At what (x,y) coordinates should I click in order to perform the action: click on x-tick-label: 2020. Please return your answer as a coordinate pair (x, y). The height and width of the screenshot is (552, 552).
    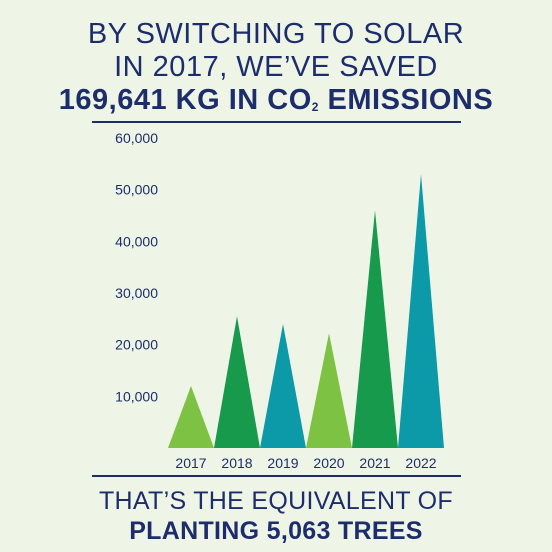
    Looking at the image, I should click on (328, 463).